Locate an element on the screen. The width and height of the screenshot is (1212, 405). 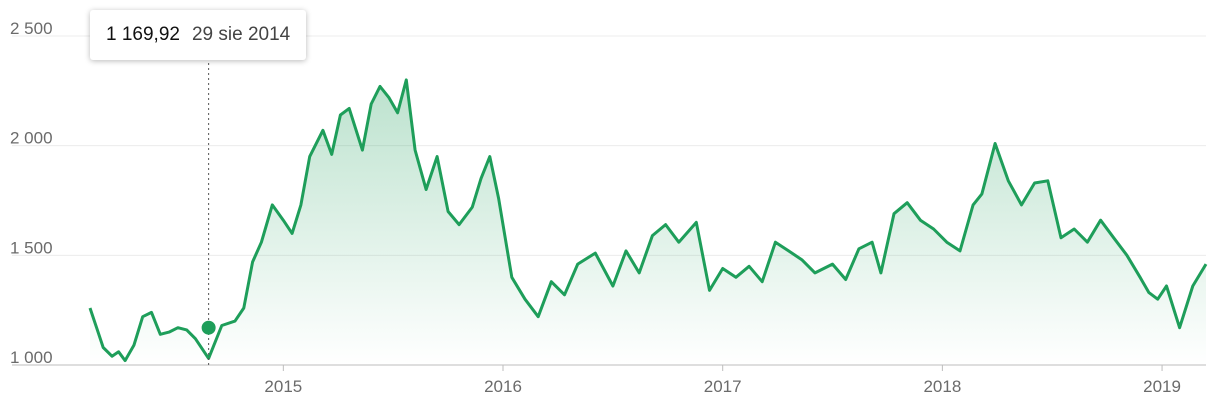
y-tick-label: 2 000 is located at coordinates (31, 138).